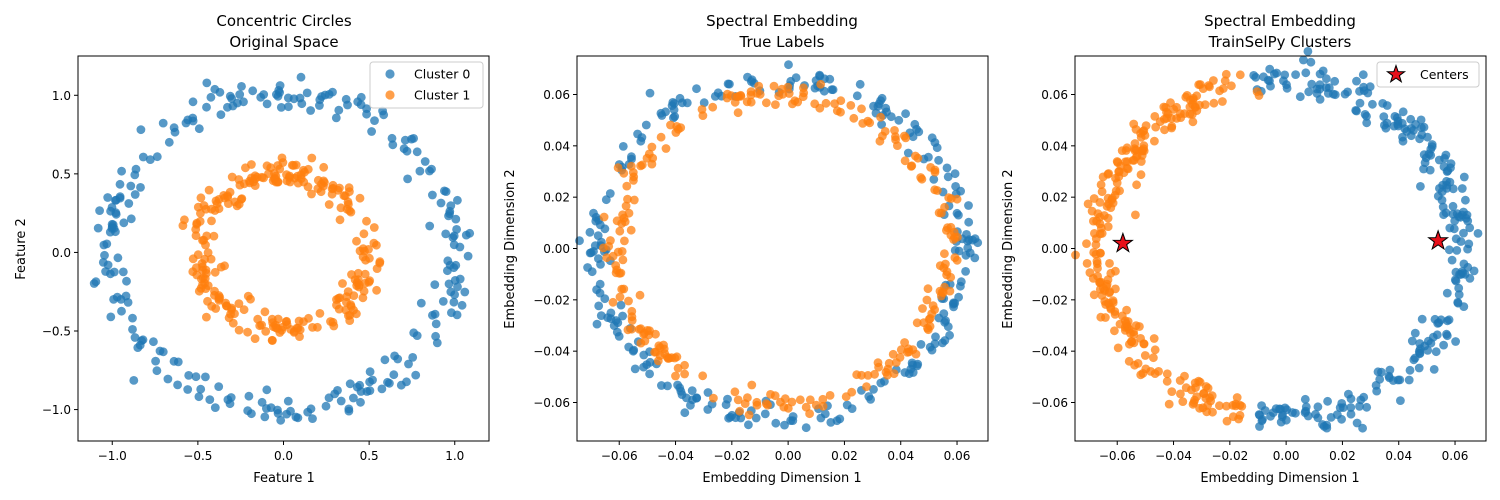 The height and width of the screenshot is (500, 1500). I want to click on y-tick-label: 1.0, so click(61, 96).